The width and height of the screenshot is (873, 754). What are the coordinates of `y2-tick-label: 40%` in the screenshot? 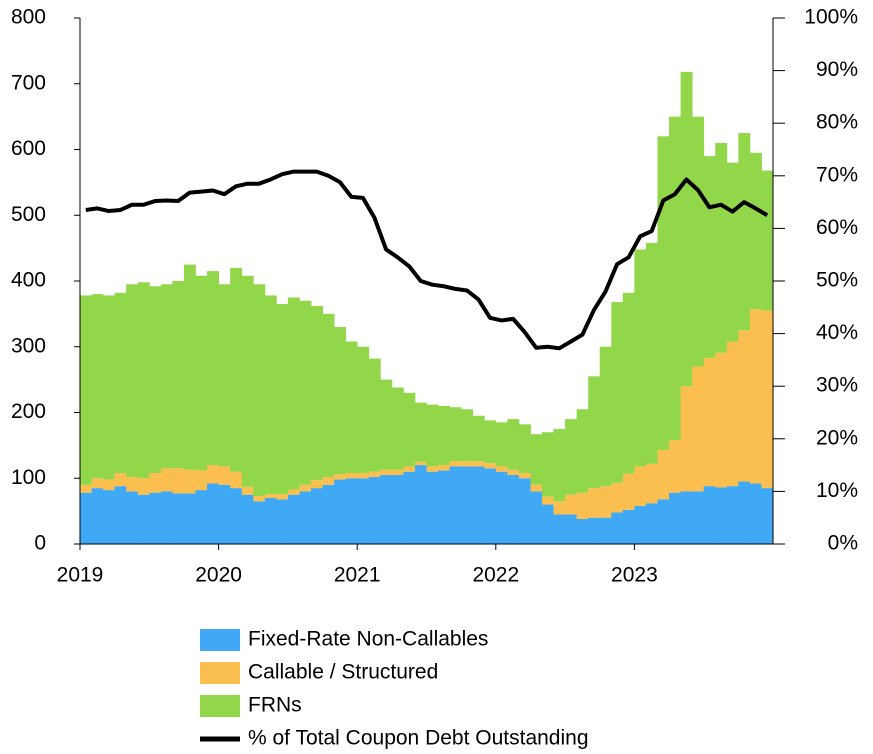 It's located at (837, 332).